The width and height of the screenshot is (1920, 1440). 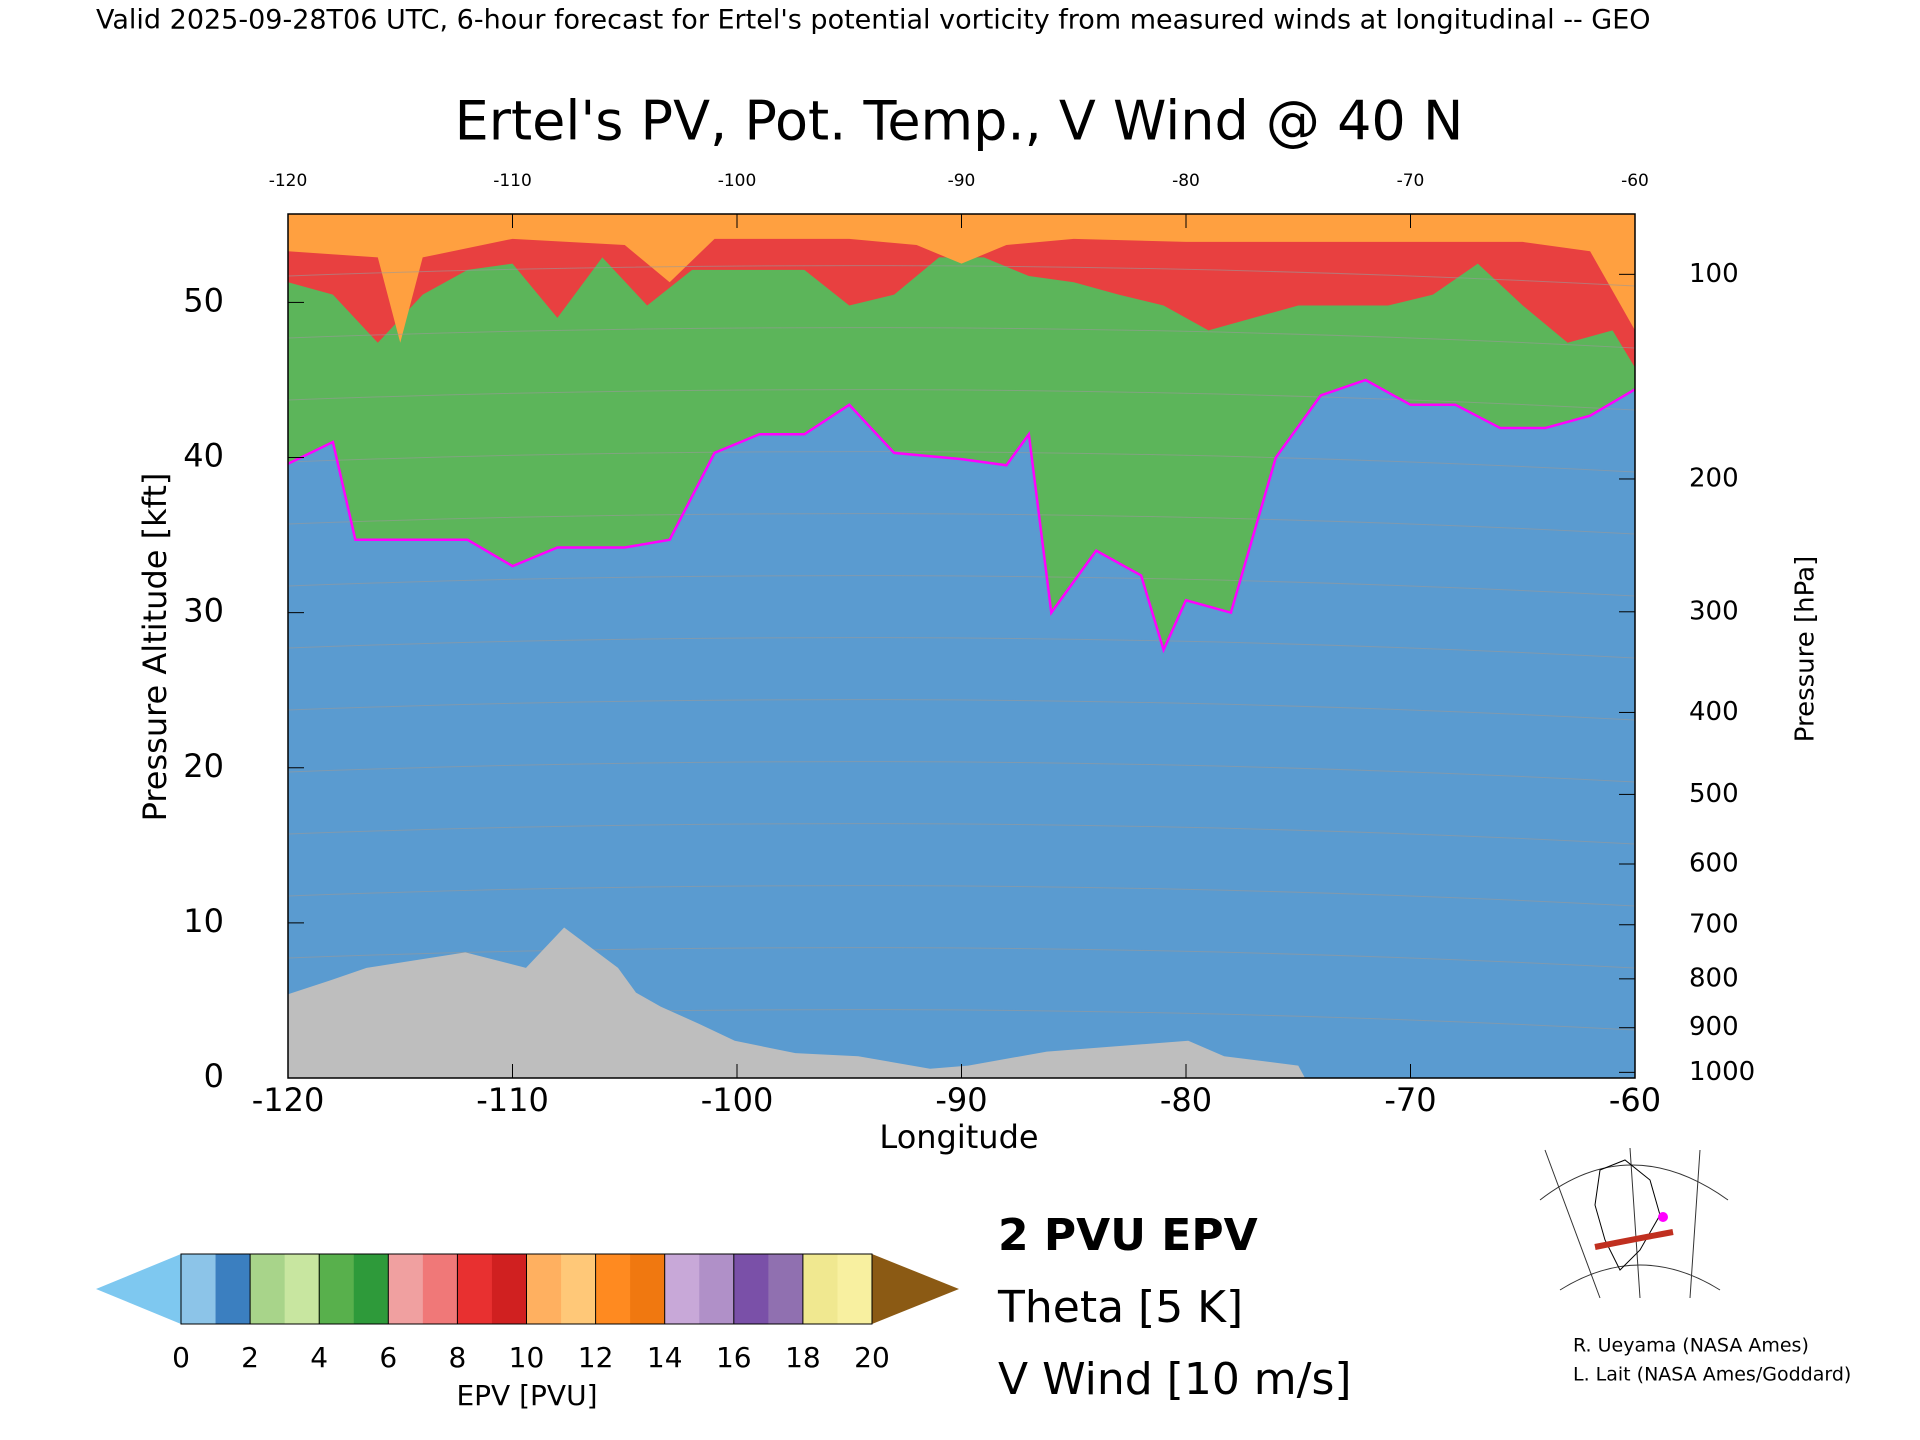 What do you see at coordinates (1714, 1027) in the screenshot?
I see `y2-tick-label: 900` at bounding box center [1714, 1027].